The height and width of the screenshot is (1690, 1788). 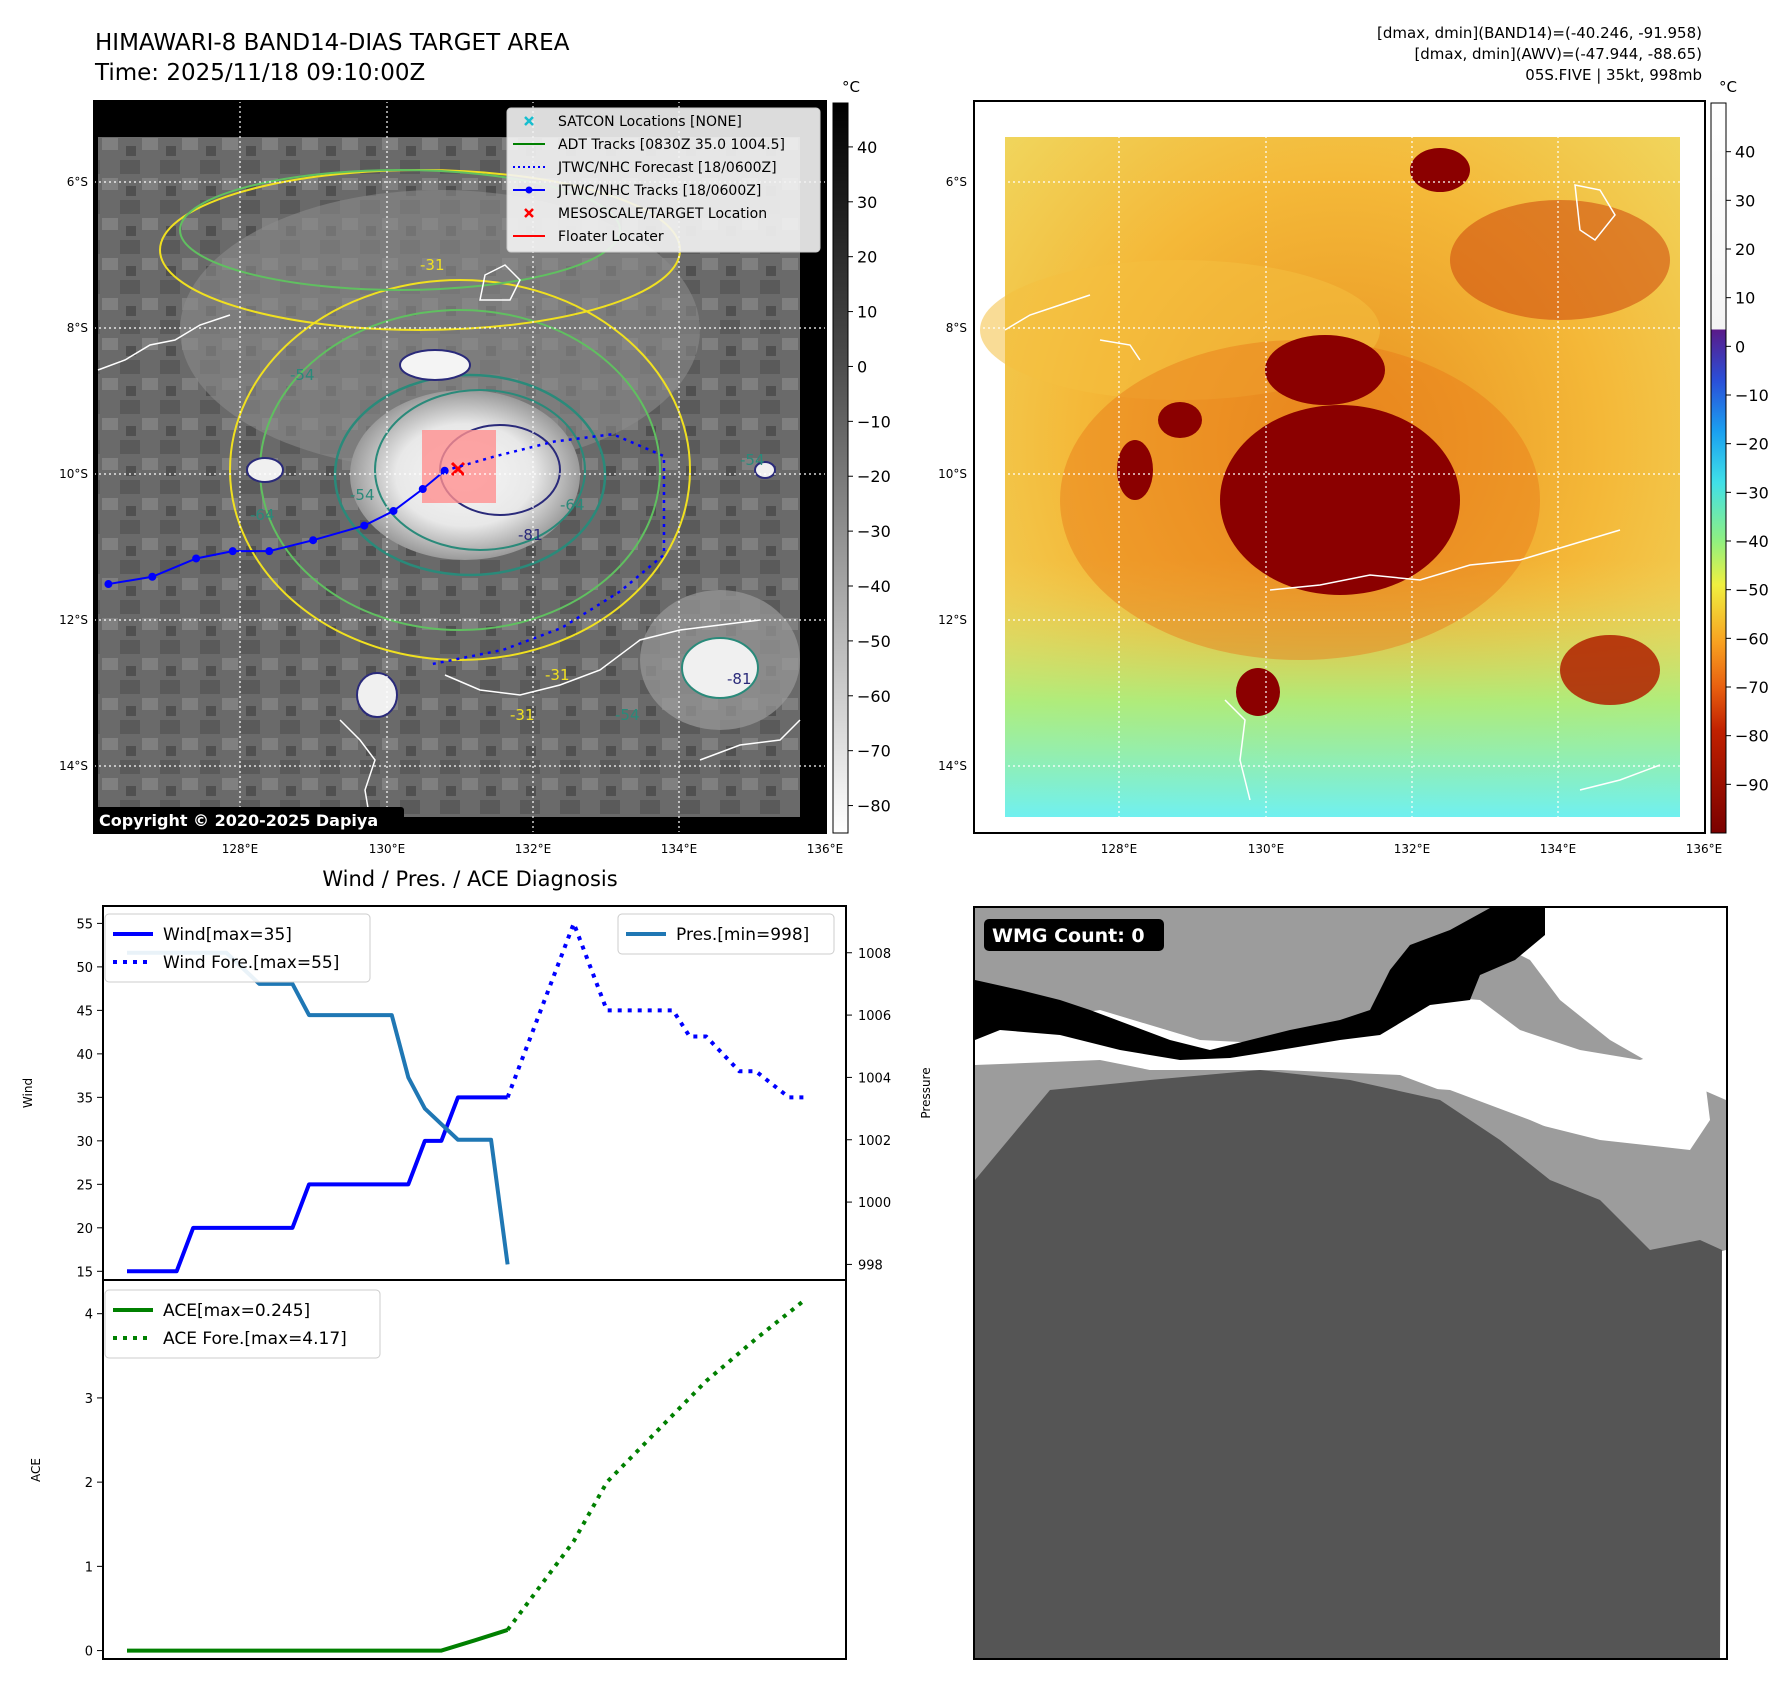 What do you see at coordinates (236, 1311) in the screenshot?
I see `chart-legend-label: ACE[max=0.245]` at bounding box center [236, 1311].